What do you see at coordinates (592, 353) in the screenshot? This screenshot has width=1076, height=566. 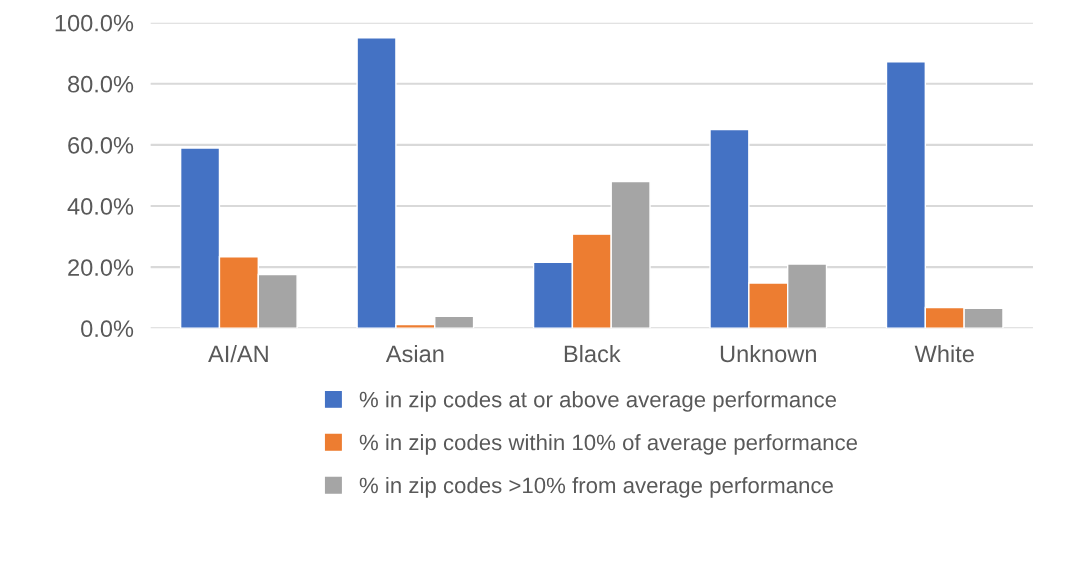 I see `x-tick-label: Black` at bounding box center [592, 353].